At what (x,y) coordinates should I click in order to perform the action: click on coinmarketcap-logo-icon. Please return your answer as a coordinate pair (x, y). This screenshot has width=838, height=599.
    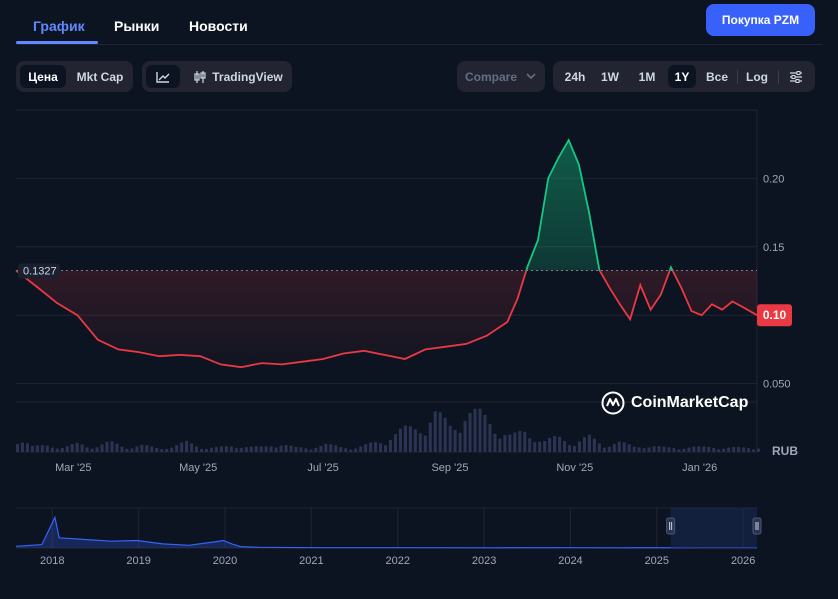
    Looking at the image, I should click on (613, 403).